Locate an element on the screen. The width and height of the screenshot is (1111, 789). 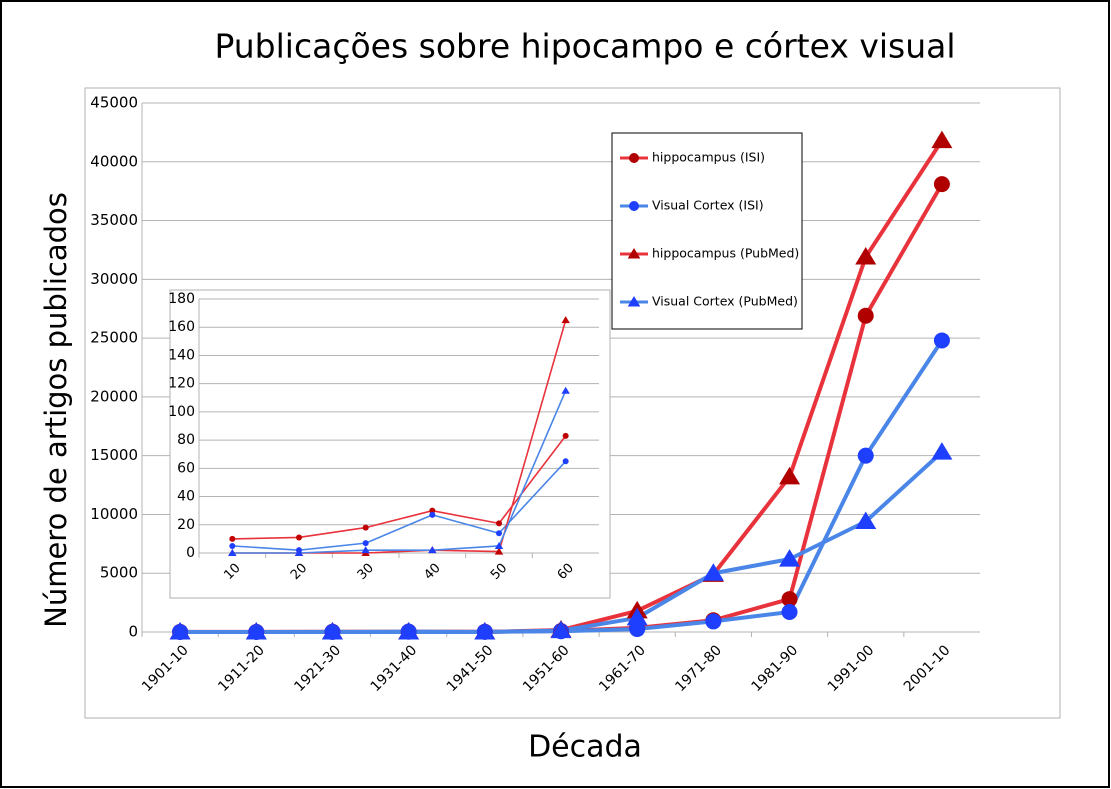
y-tick-label: 20 is located at coordinates (186, 525).